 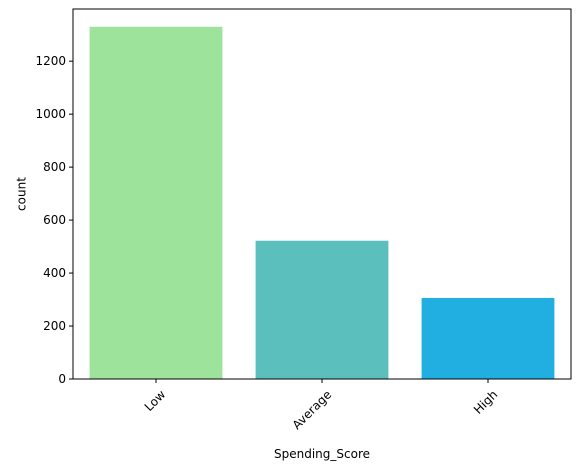 I want to click on y-tick-label: 0, so click(x=62, y=379).